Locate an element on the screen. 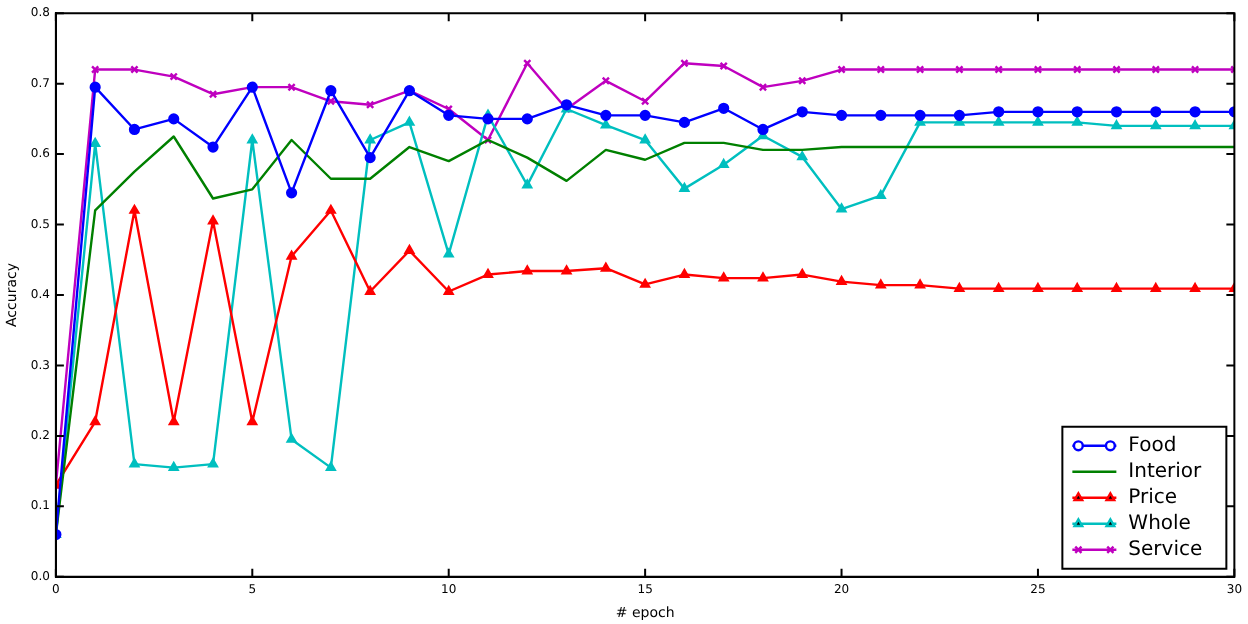 This screenshot has width=1248, height=624. legend-label: Service is located at coordinates (1165, 549).